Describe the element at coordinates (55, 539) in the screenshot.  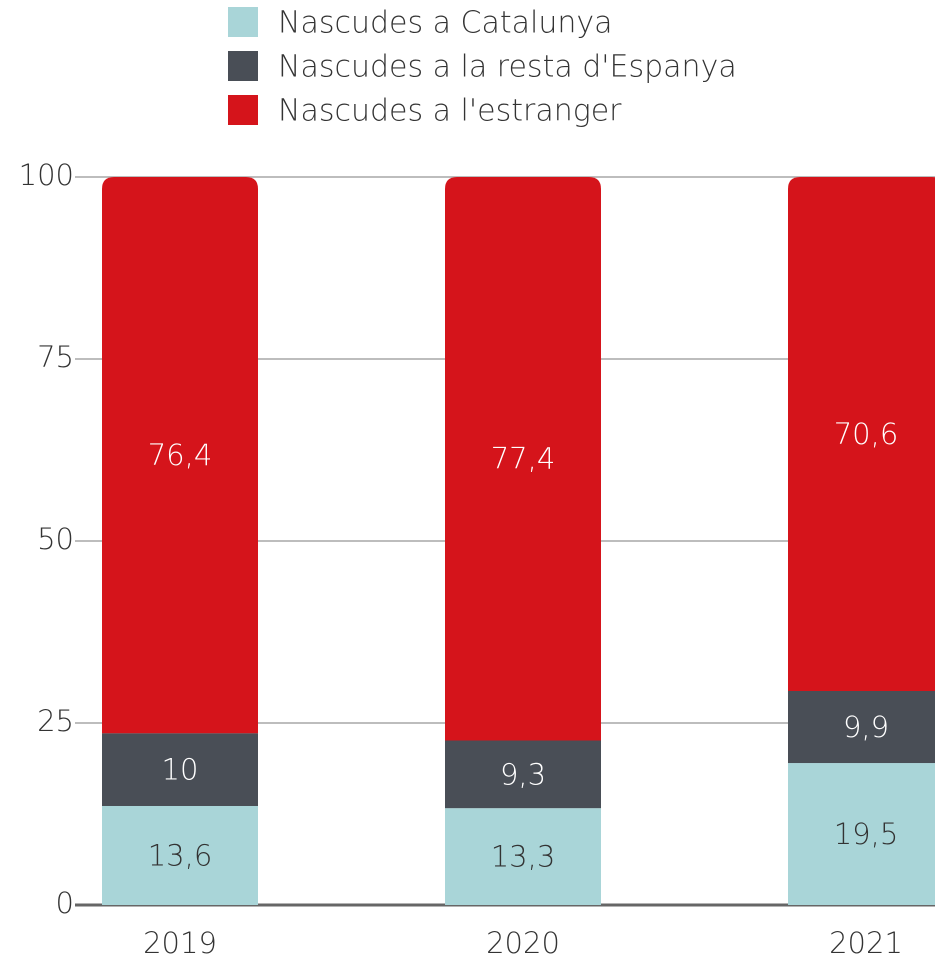
I see `y-tick-label: 50` at that location.